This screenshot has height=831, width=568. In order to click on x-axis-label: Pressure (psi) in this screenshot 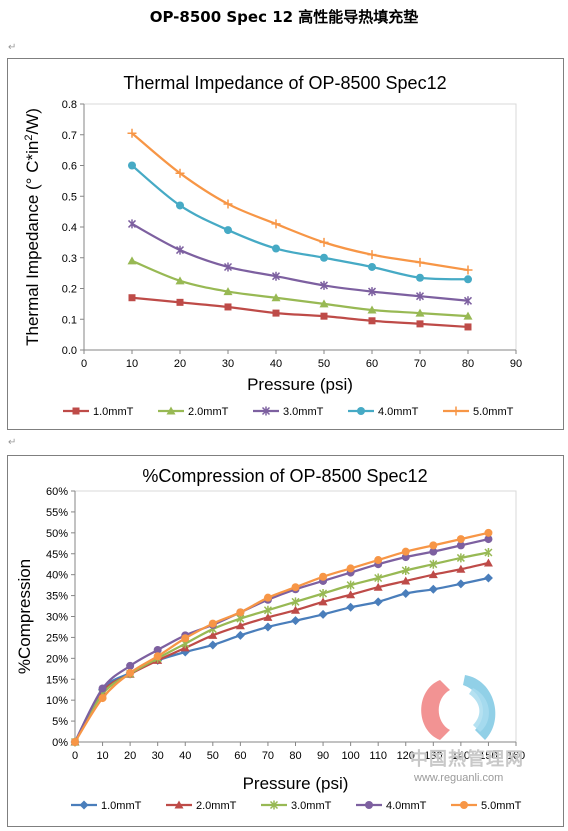, I will do `click(300, 384)`.